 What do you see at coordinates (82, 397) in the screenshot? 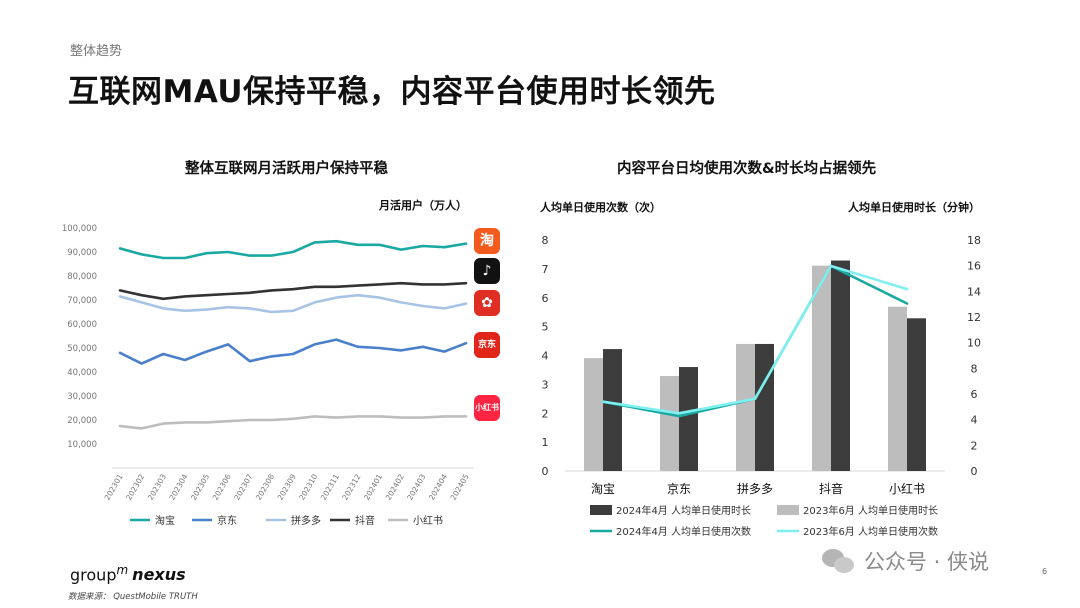
I see `y-tick-label: 30,000` at bounding box center [82, 397].